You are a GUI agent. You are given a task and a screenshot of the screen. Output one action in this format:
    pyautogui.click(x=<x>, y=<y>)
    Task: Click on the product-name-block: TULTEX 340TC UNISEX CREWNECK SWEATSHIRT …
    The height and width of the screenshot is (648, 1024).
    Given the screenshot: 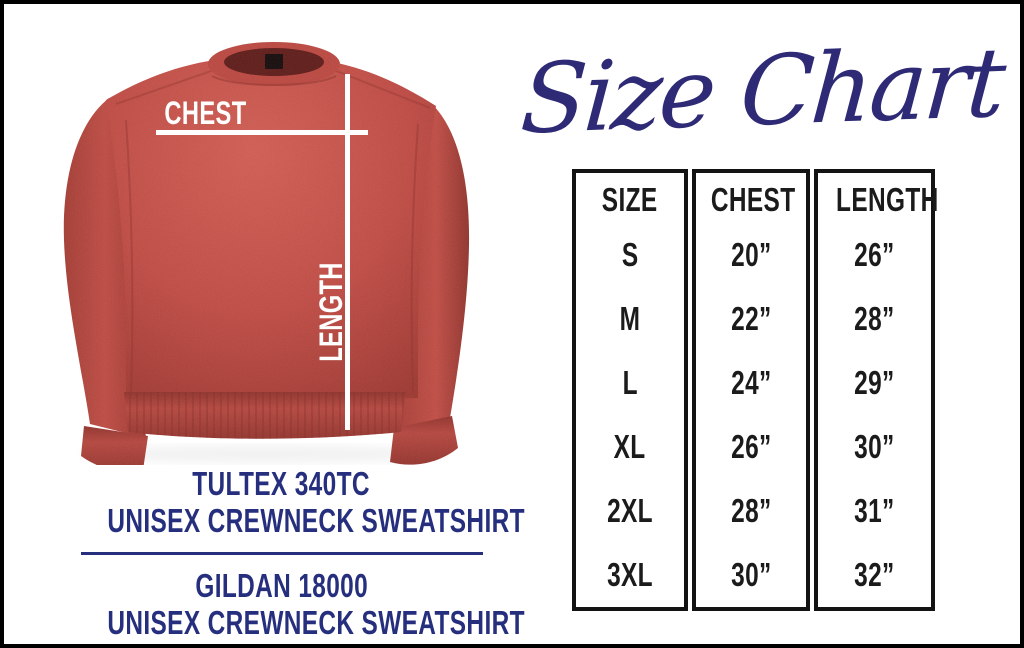 What is the action you would take?
    pyautogui.click(x=281, y=553)
    